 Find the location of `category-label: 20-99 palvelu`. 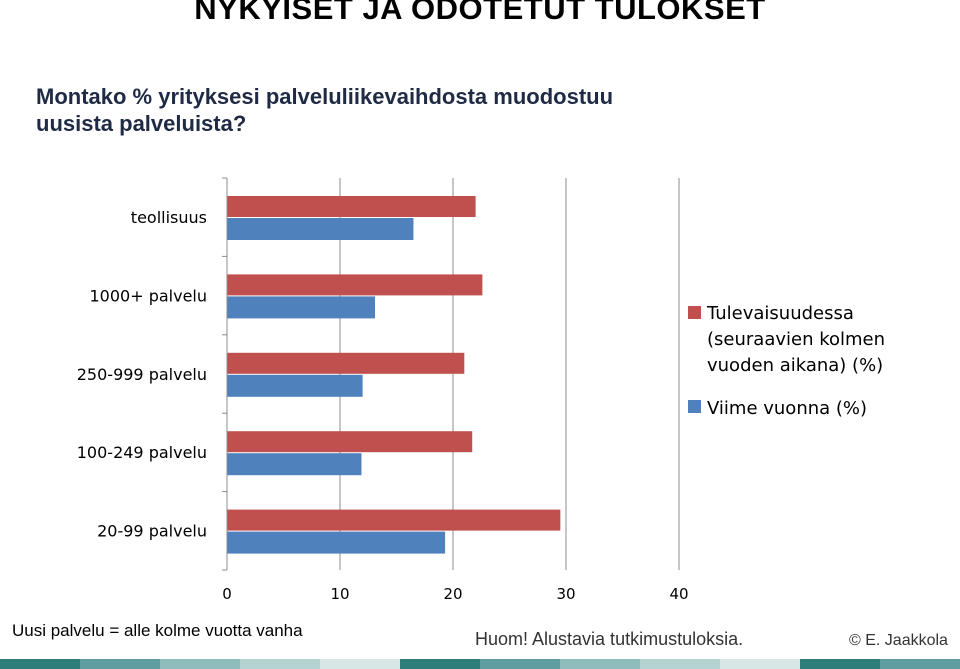

category-label: 20-99 palvelu is located at coordinates (152, 531).